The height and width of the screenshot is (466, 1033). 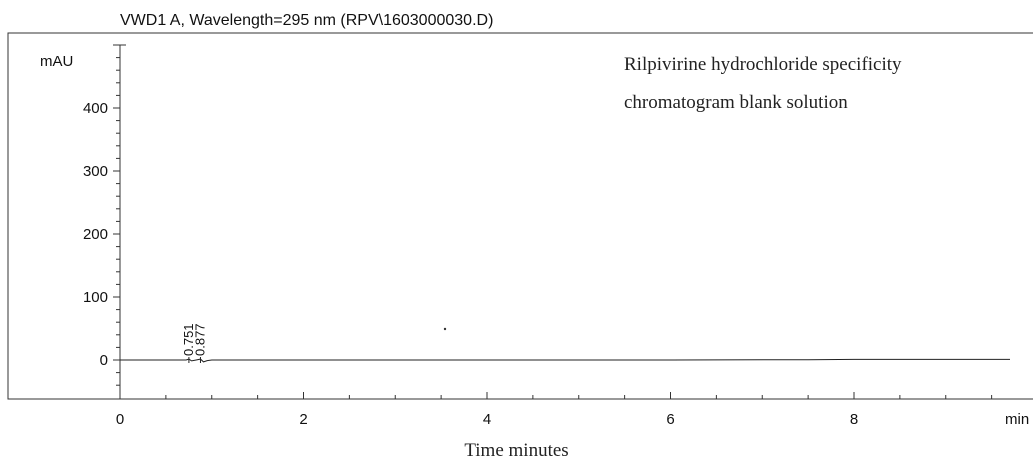 What do you see at coordinates (516, 450) in the screenshot?
I see `x-axis-caption: Time minutes` at bounding box center [516, 450].